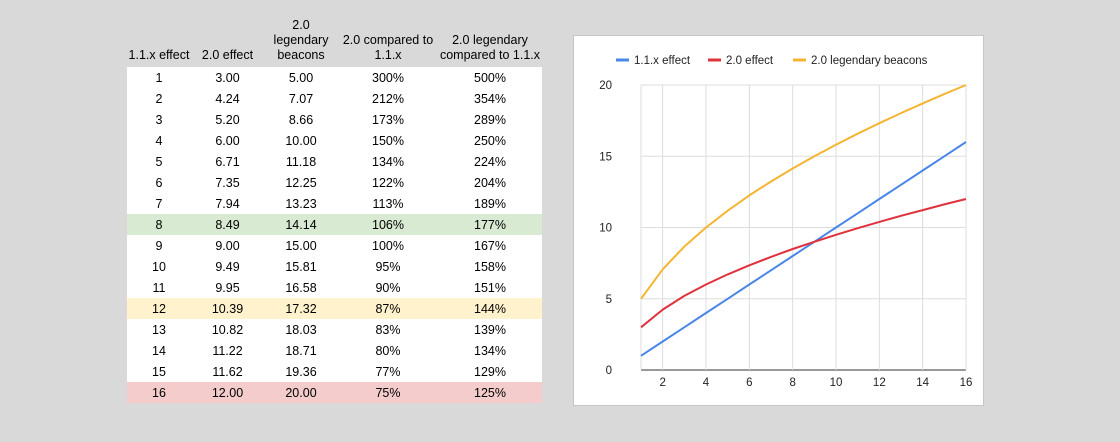 This screenshot has height=442, width=1120. I want to click on table-row: 15 11.62 19.36 77% 129%, so click(334, 371).